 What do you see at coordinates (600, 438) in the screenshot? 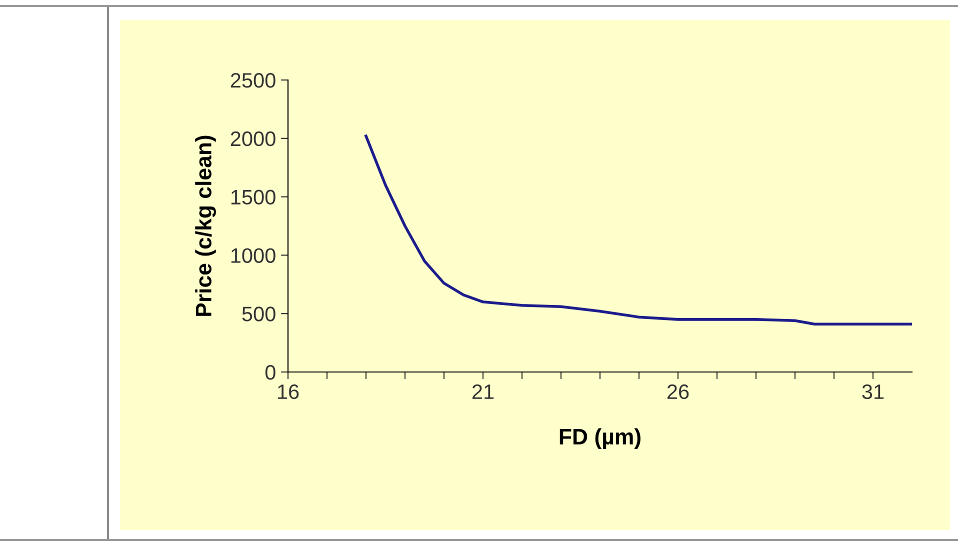
I see `x-axis-title: FD (µm)` at bounding box center [600, 438].